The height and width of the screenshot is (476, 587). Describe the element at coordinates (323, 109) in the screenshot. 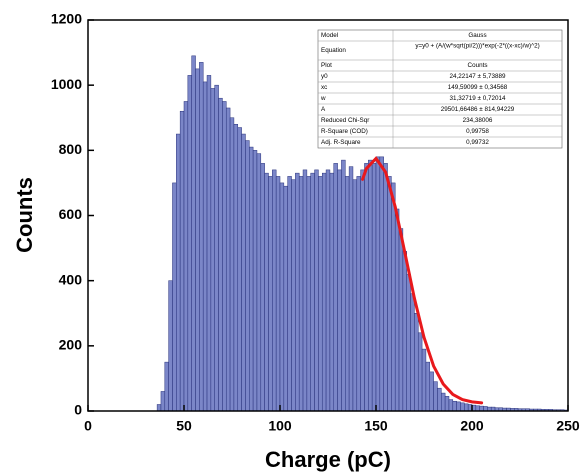

I see `table-cell: A` at that location.